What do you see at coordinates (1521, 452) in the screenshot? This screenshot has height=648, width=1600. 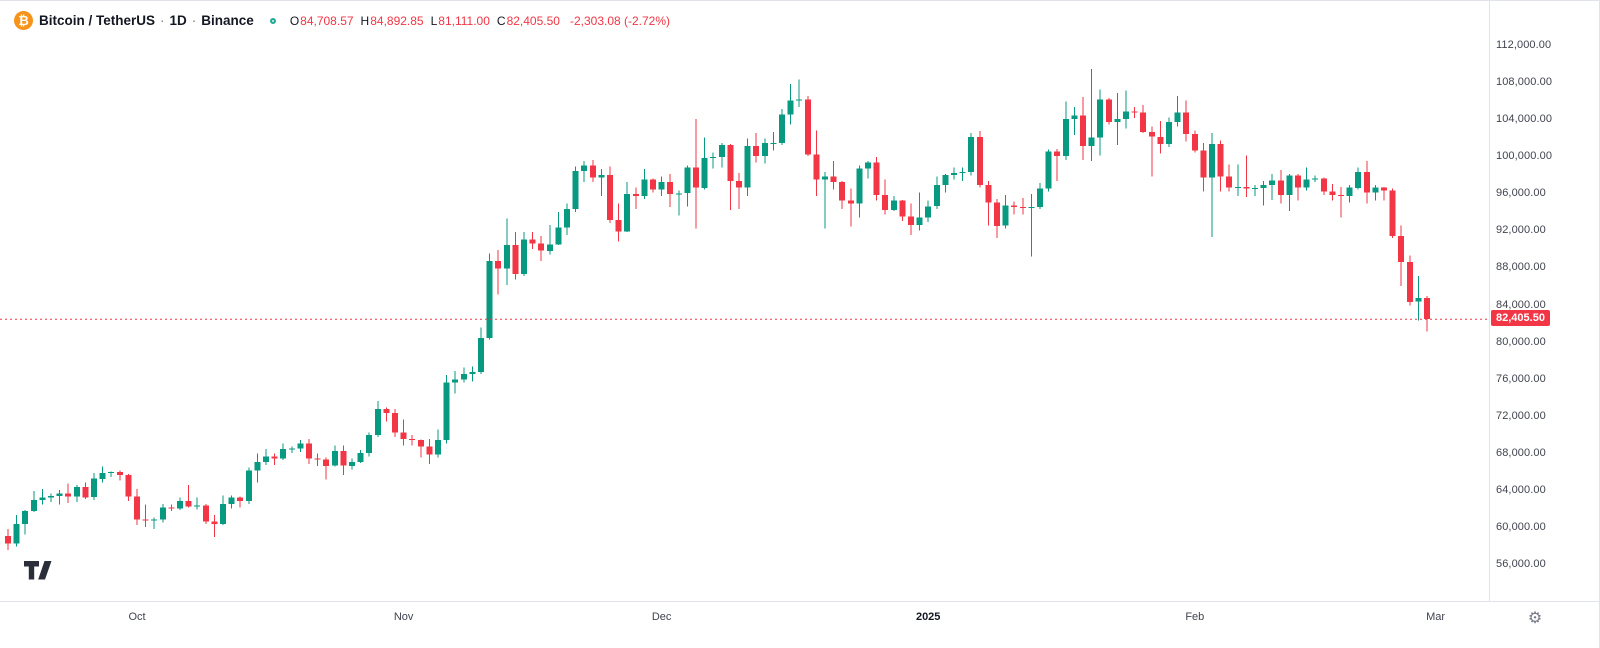 I see `price-axis-label: 68,000.00` at bounding box center [1521, 452].